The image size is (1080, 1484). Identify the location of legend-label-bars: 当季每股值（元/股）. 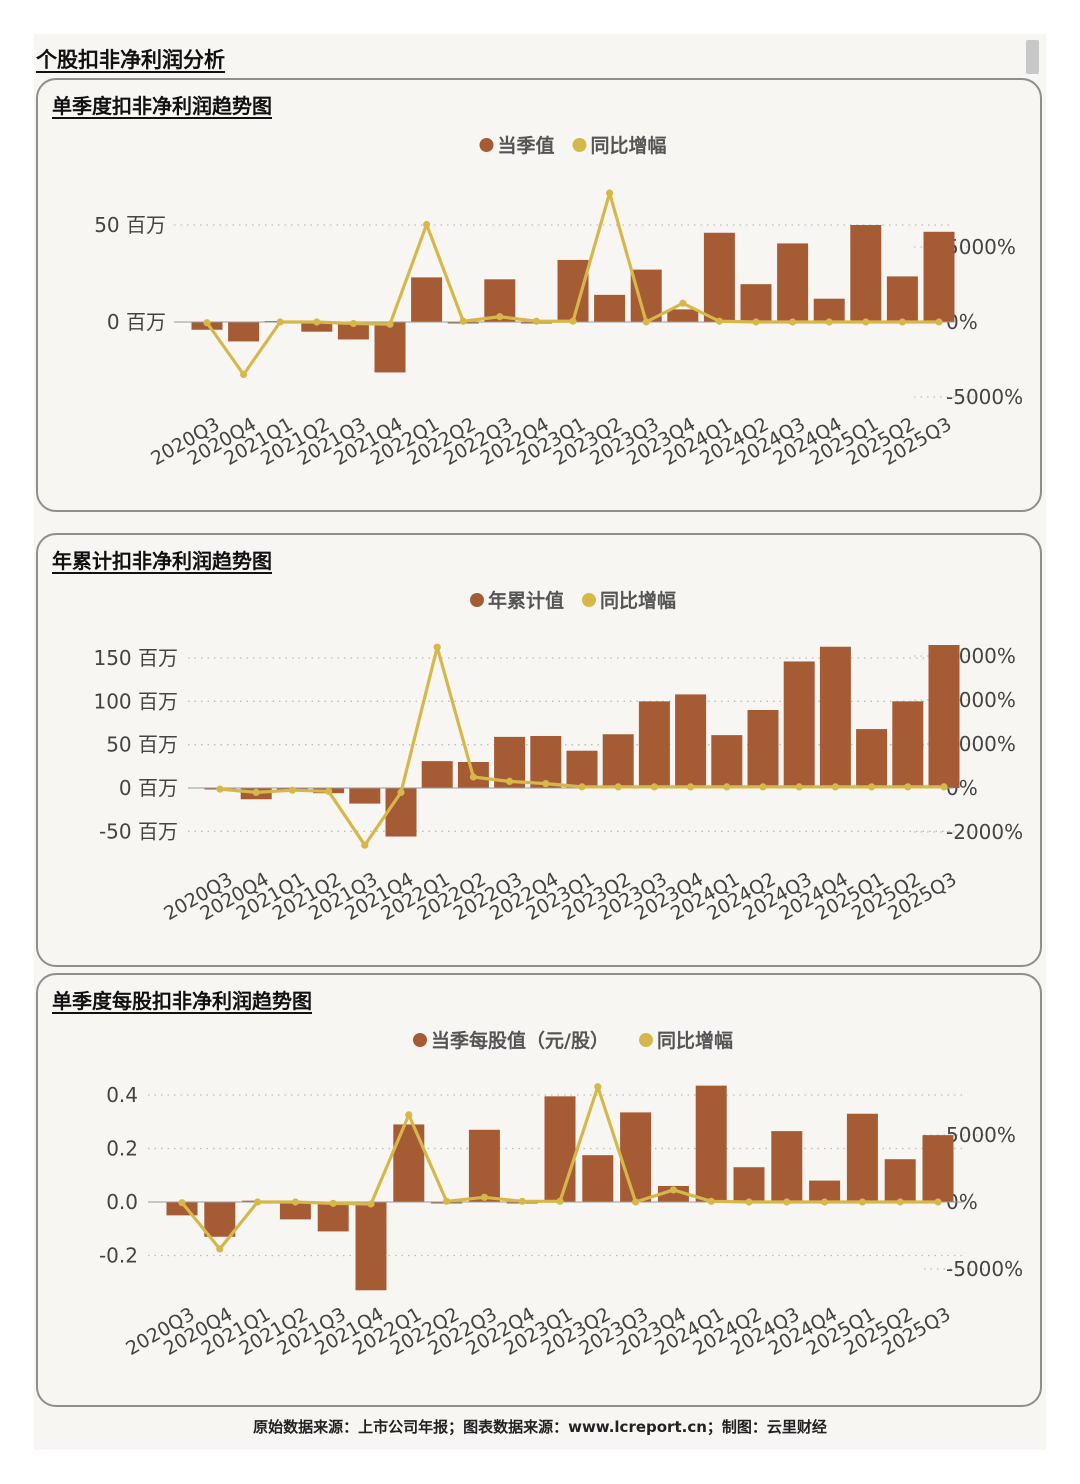
(520, 1040).